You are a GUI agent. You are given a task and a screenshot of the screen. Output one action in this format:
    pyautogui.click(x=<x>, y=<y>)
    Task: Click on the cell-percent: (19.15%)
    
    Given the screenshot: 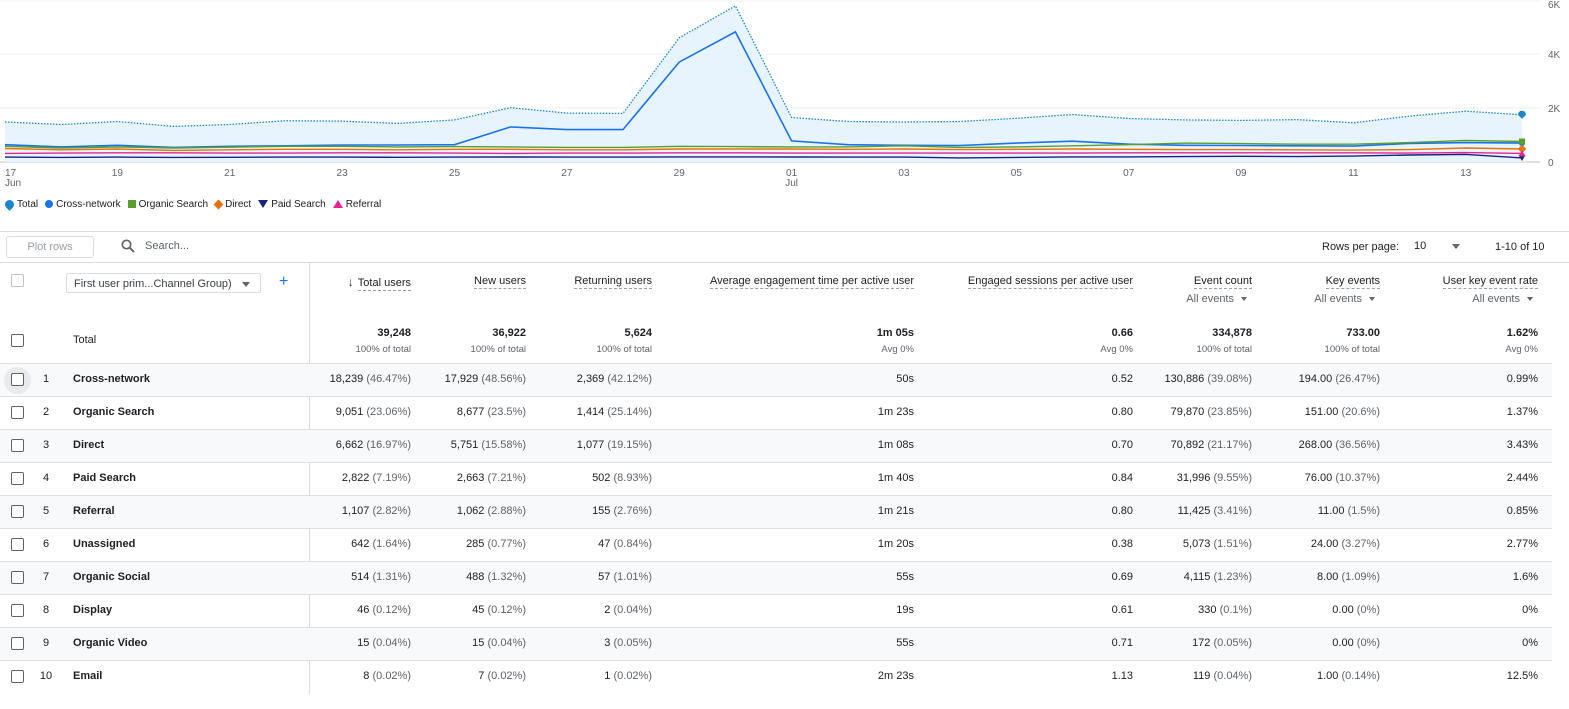 What is the action you would take?
    pyautogui.click(x=628, y=445)
    